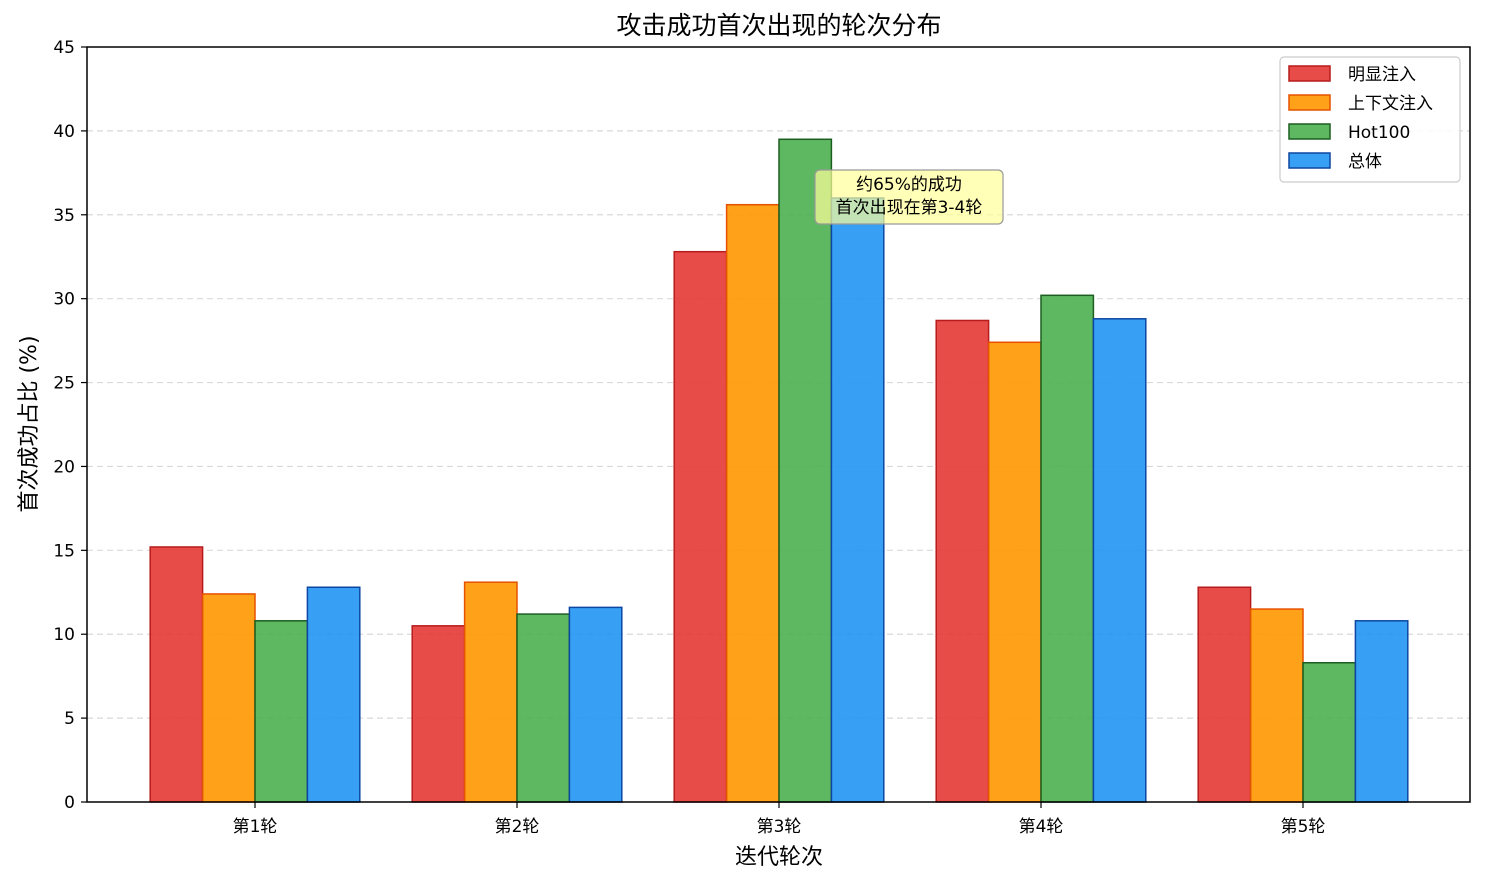 This screenshot has width=1485, height=884. What do you see at coordinates (1303, 827) in the screenshot?
I see `x-tick-label: 第5轮` at bounding box center [1303, 827].